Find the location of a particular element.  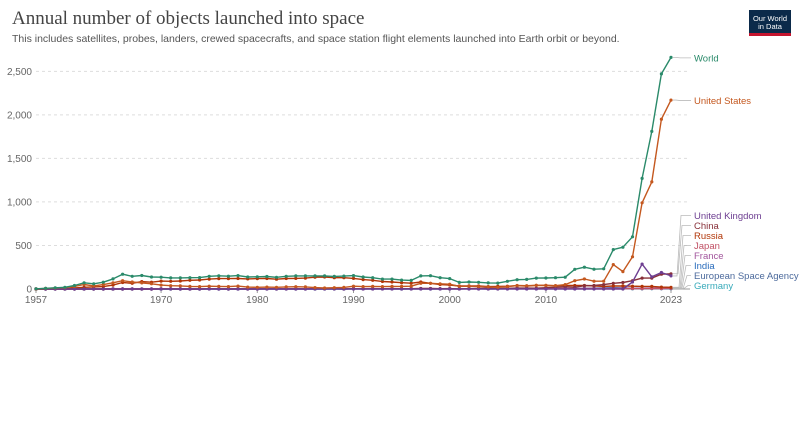

x-tick-label: 2010 is located at coordinates (546, 300).